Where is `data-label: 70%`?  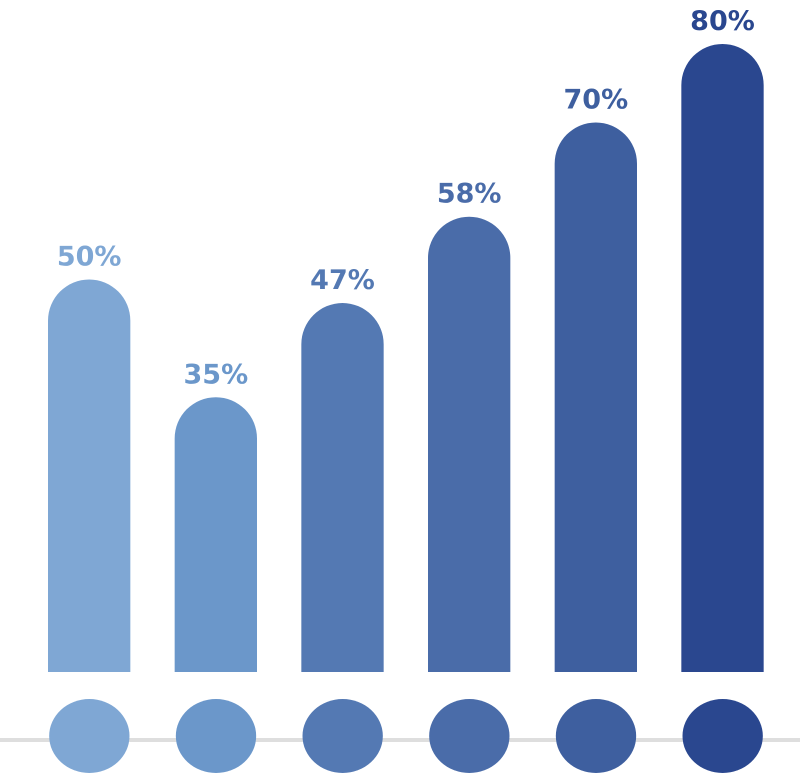 data-label: 70% is located at coordinates (596, 100).